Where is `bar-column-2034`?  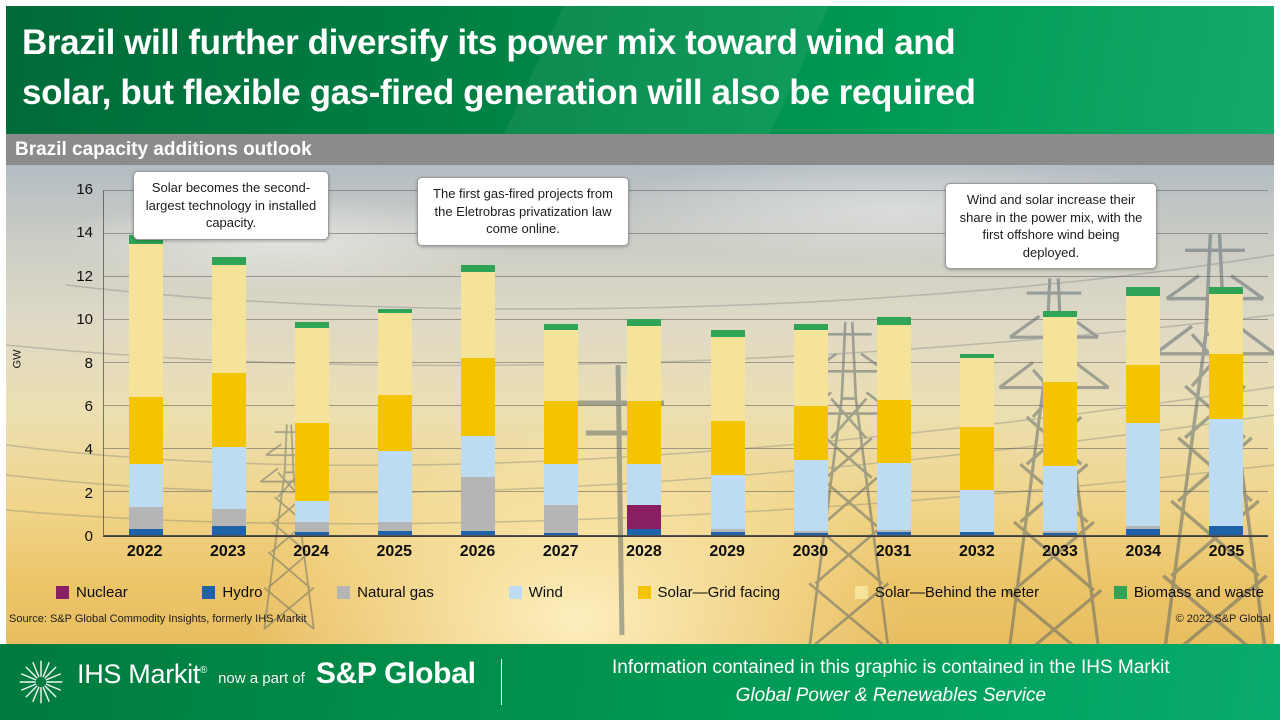
bar-column-2034 is located at coordinates (1143, 362).